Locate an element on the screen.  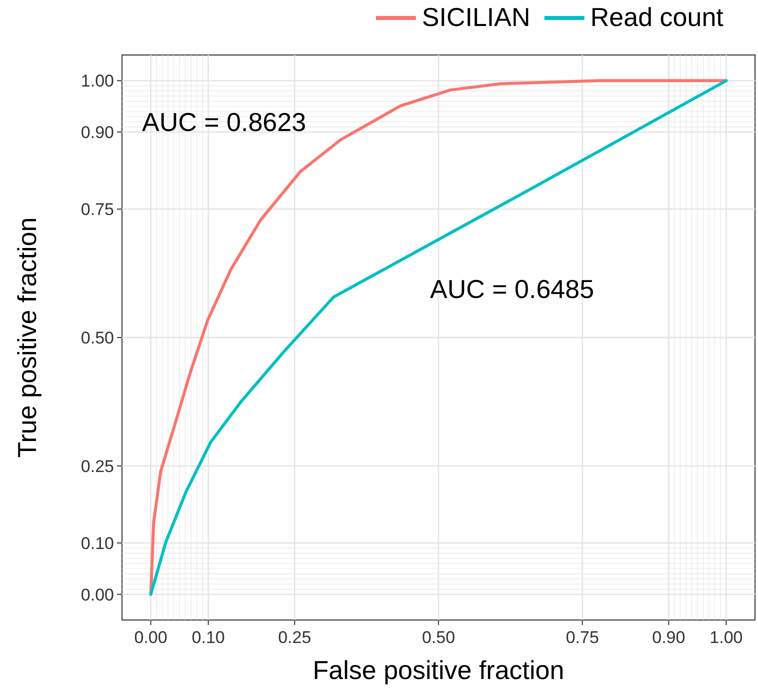
y-tick-label: 0.10 is located at coordinates (97, 543).